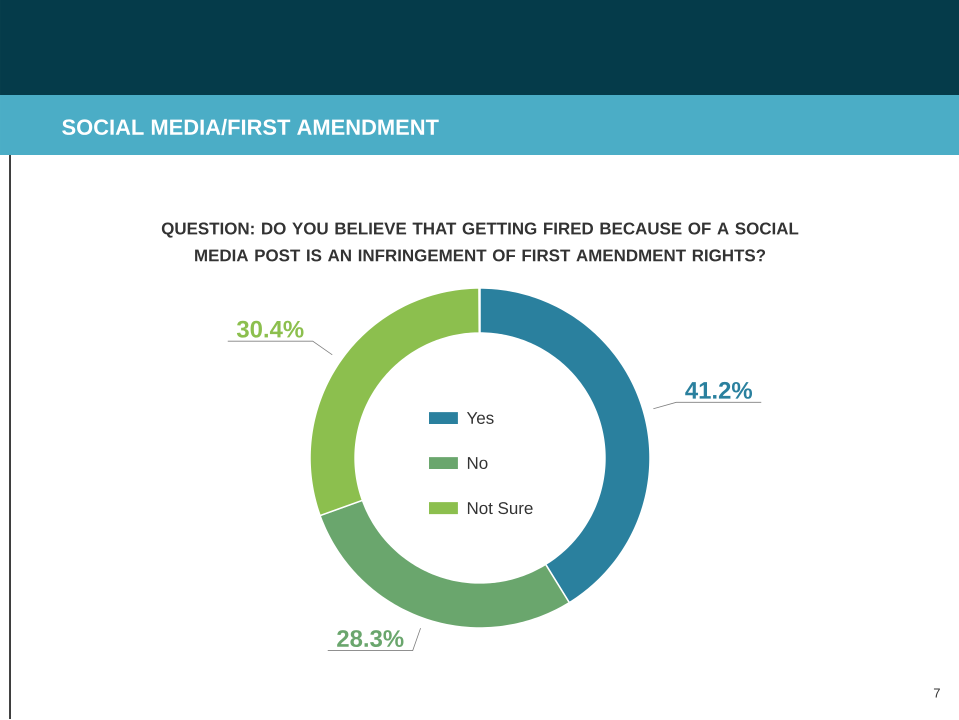  What do you see at coordinates (370, 639) in the screenshot?
I see `data-label: 28.3%` at bounding box center [370, 639].